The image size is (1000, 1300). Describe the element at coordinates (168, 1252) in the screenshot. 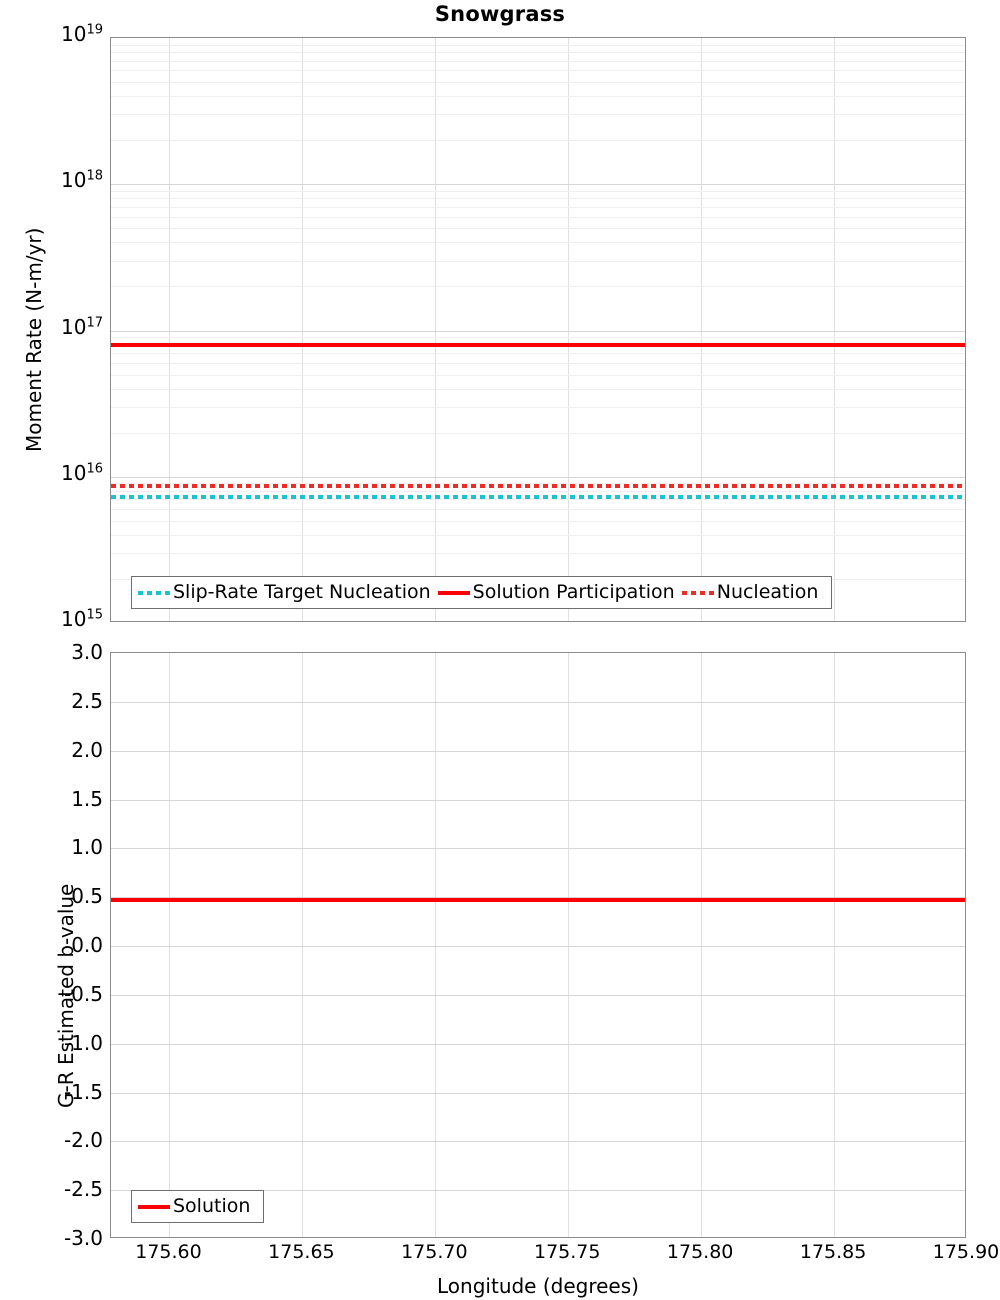

I see `x-tick-label: 175.60` at that location.